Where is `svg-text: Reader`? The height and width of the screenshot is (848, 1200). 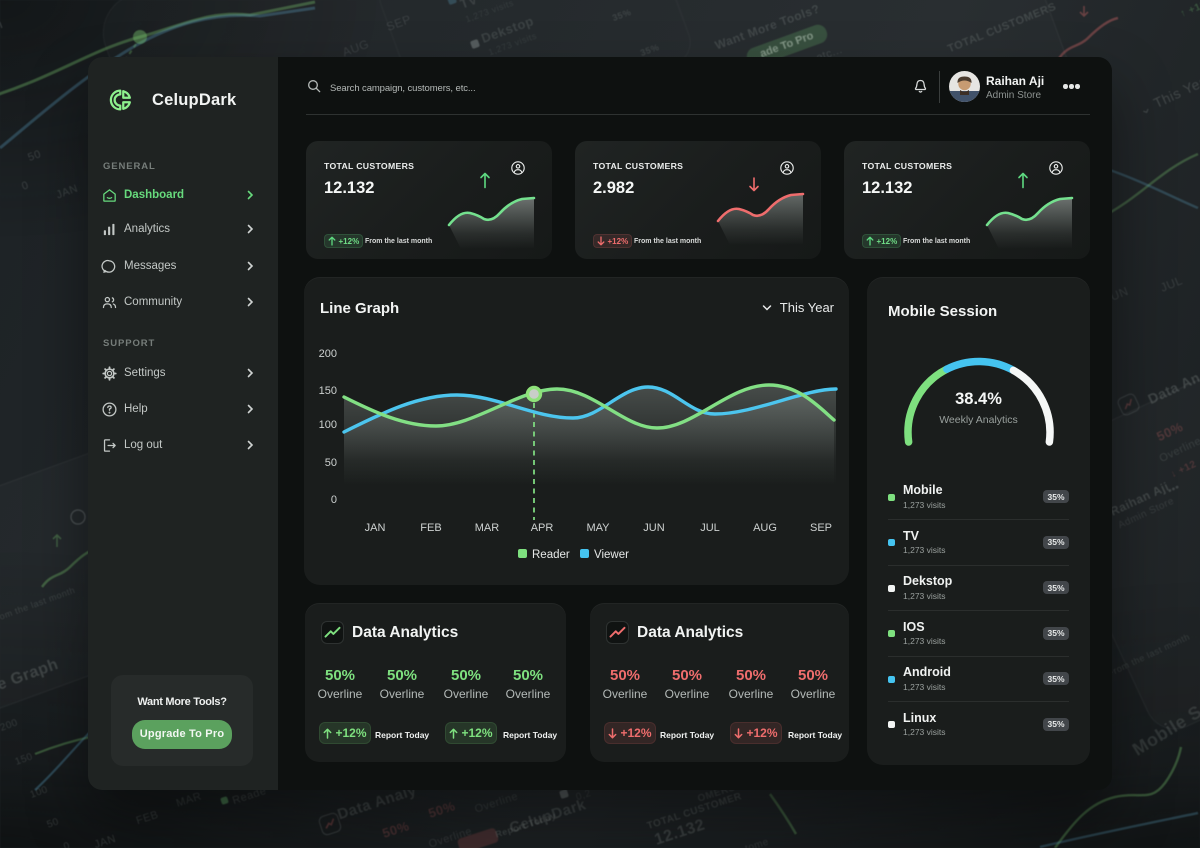 svg-text: Reader is located at coordinates (551, 555).